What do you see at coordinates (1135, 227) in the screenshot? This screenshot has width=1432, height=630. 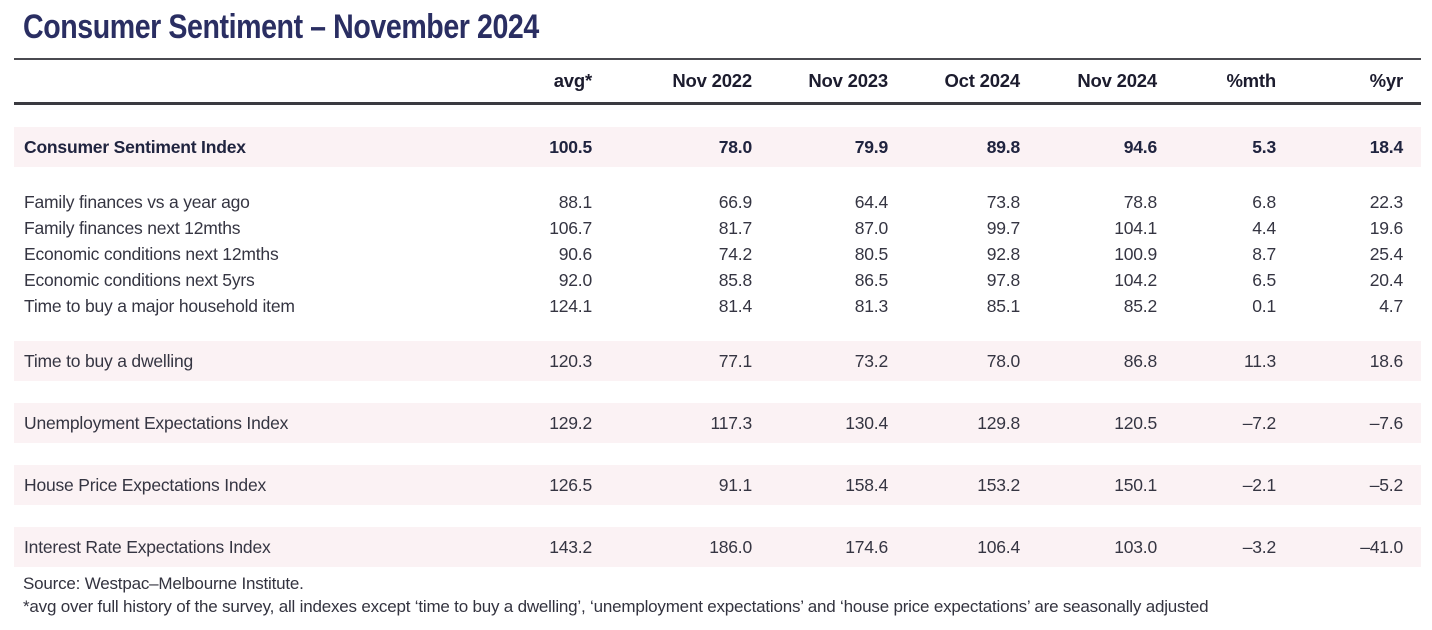 I see `cell-value: 104.1` at bounding box center [1135, 227].